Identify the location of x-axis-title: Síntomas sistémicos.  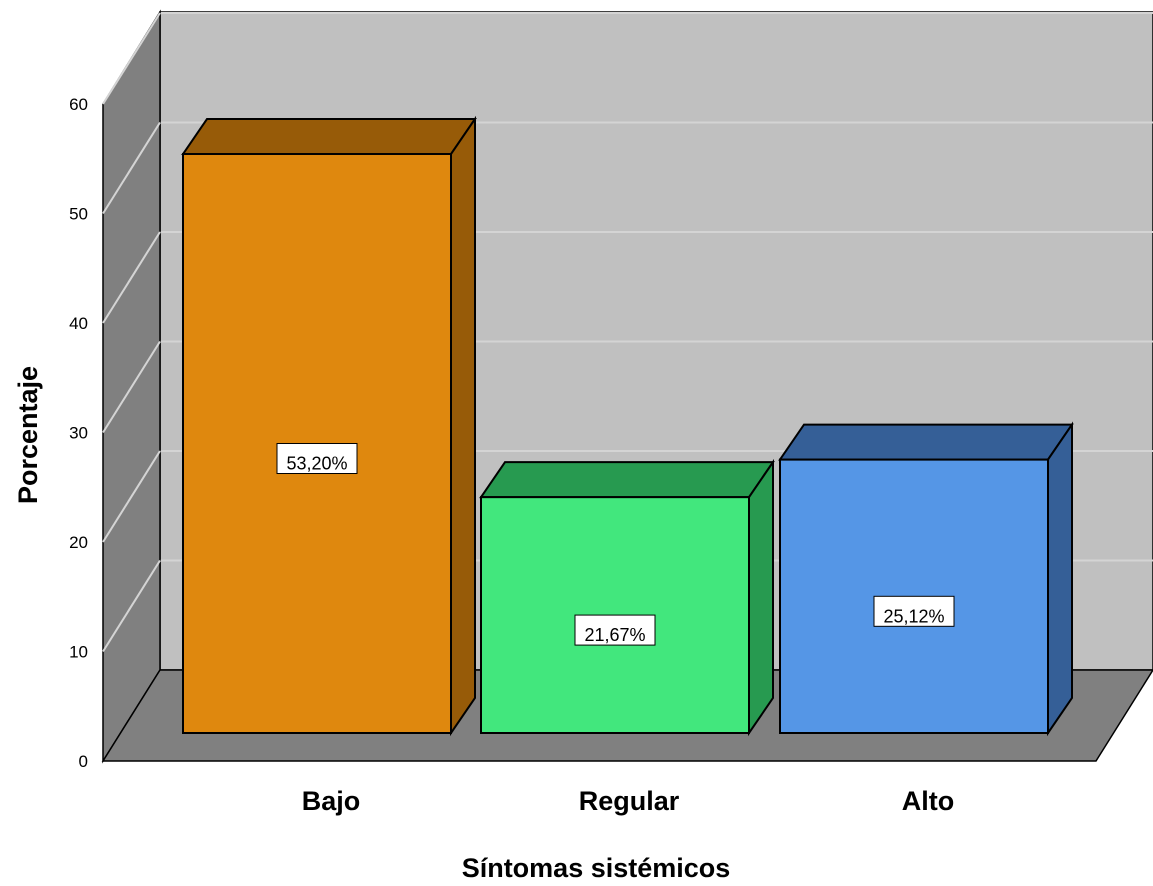
(596, 868).